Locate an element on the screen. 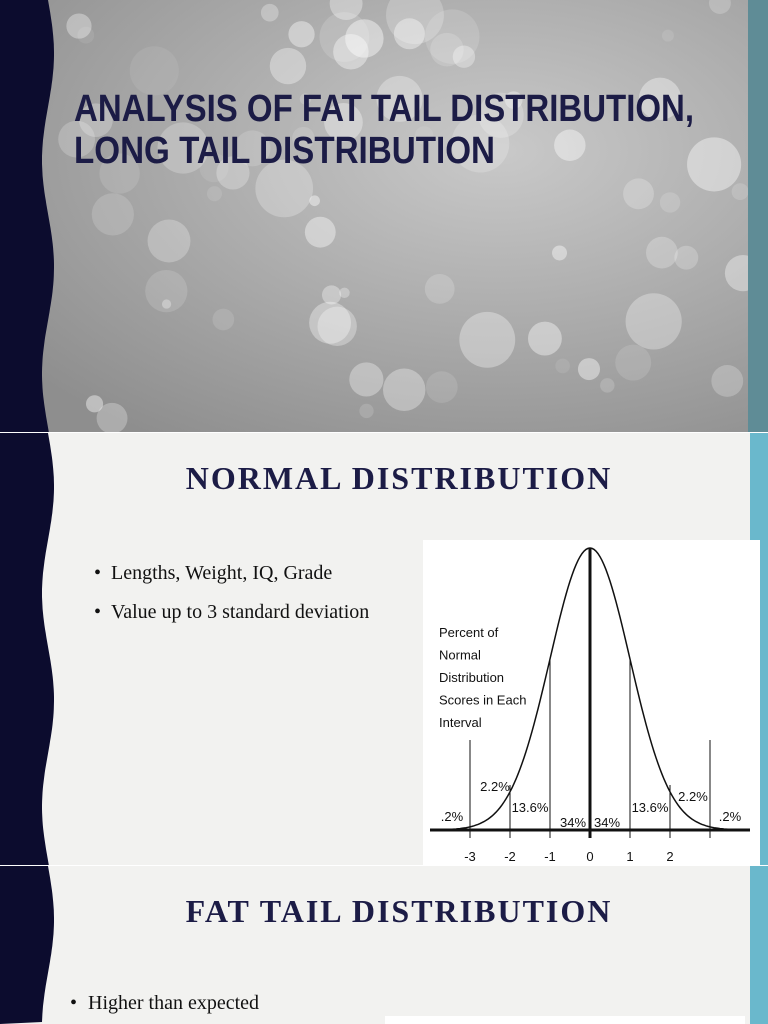 The width and height of the screenshot is (768, 1024). bullet-text: Higher than expected is located at coordinates (173, 1003).